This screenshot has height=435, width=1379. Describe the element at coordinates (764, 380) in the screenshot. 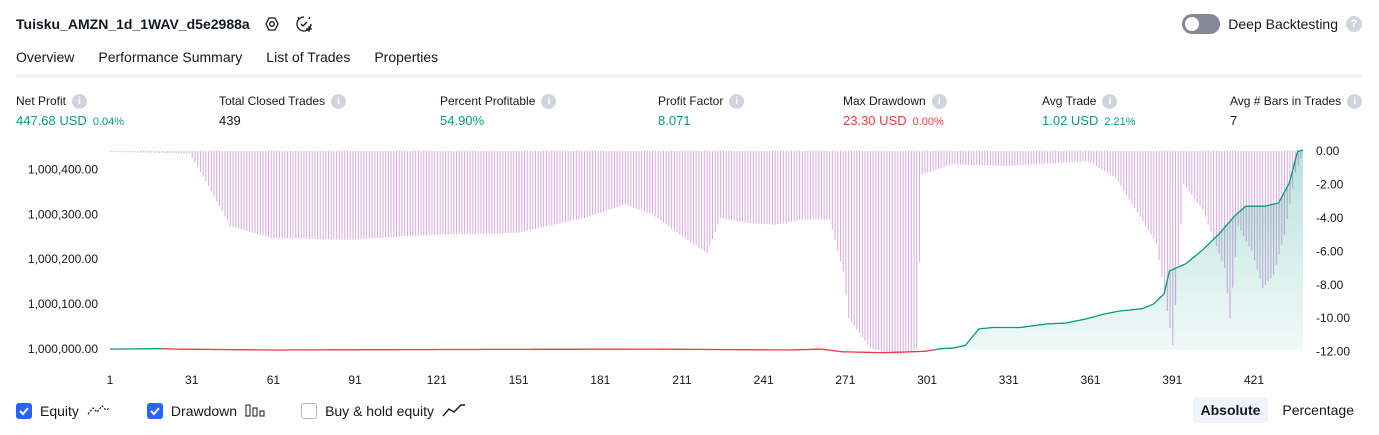

I see `x-tick: 241` at that location.